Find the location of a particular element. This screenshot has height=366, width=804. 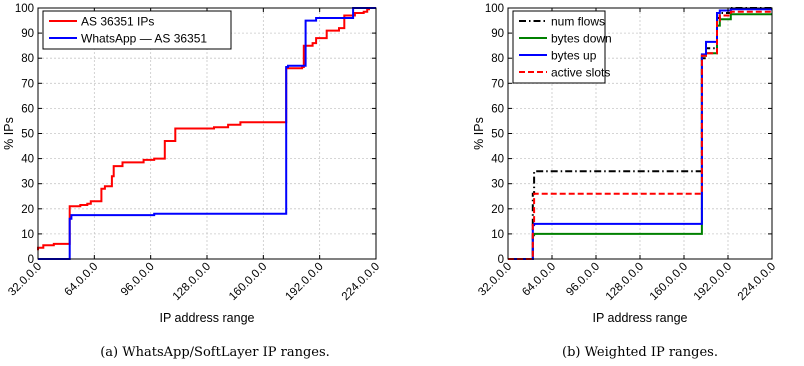

chart-a-x-tick-label: 160.0.0.0 is located at coordinates (248, 282).